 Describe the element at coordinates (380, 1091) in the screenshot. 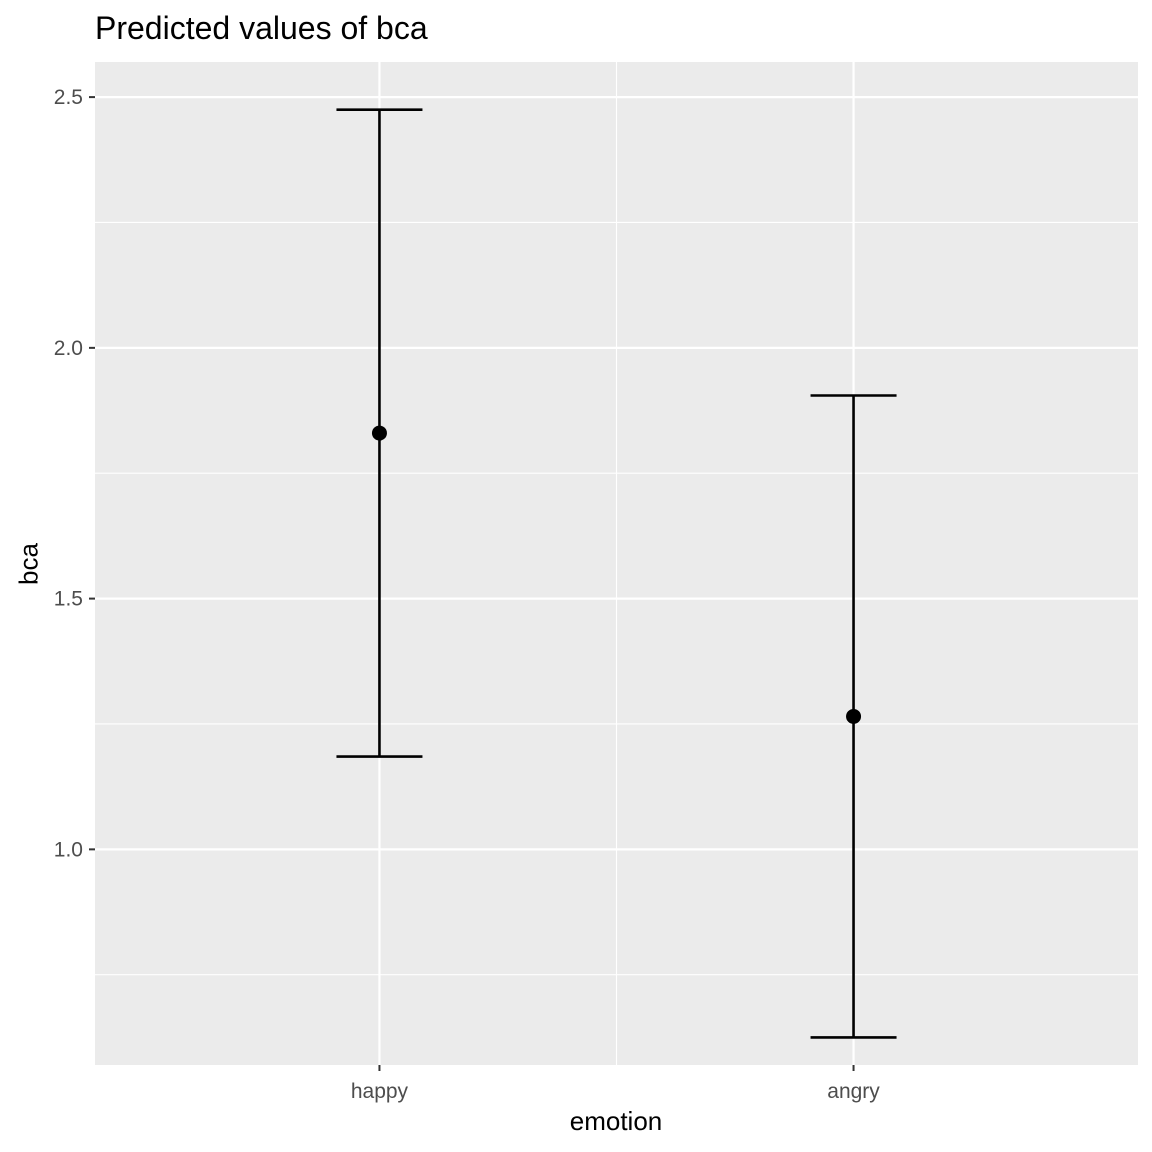

I see `x-tick-label: happy` at that location.